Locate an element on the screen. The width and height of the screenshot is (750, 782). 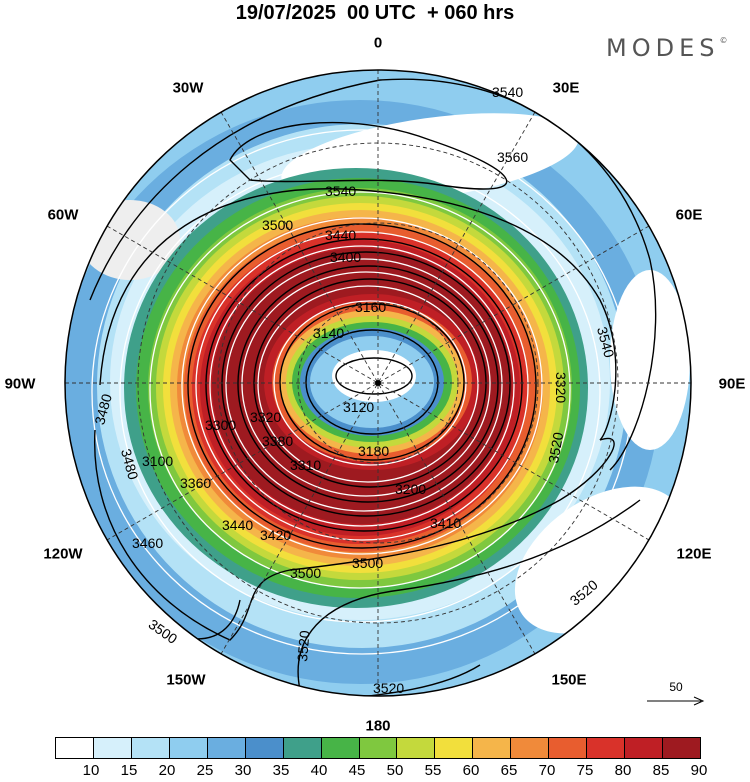
colorbar-label: 15 is located at coordinates (129, 770).